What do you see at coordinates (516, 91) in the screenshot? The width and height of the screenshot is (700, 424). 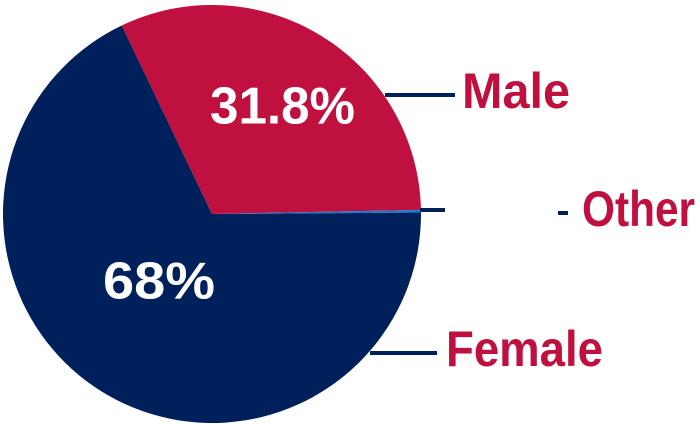 I see `legend-label: Male` at bounding box center [516, 91].